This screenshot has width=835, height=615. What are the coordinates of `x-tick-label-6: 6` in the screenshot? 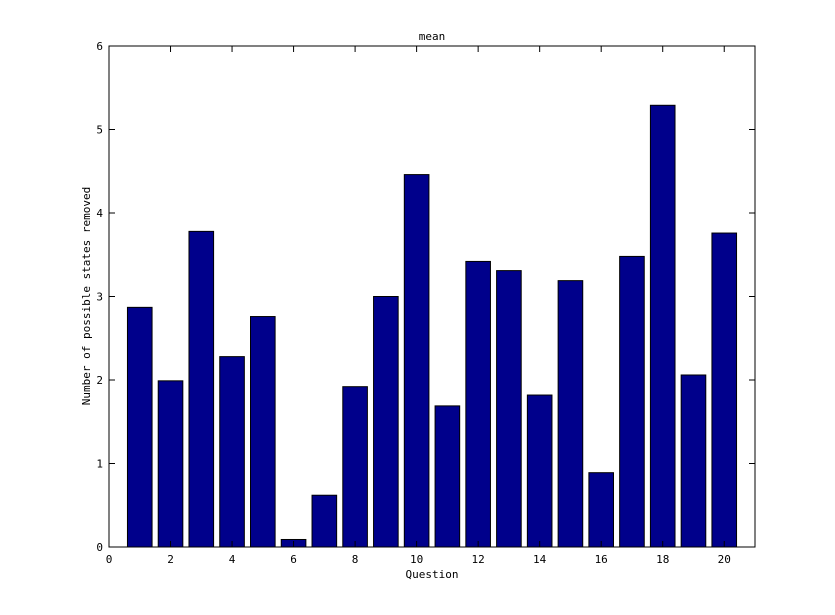 It's located at (293, 559).